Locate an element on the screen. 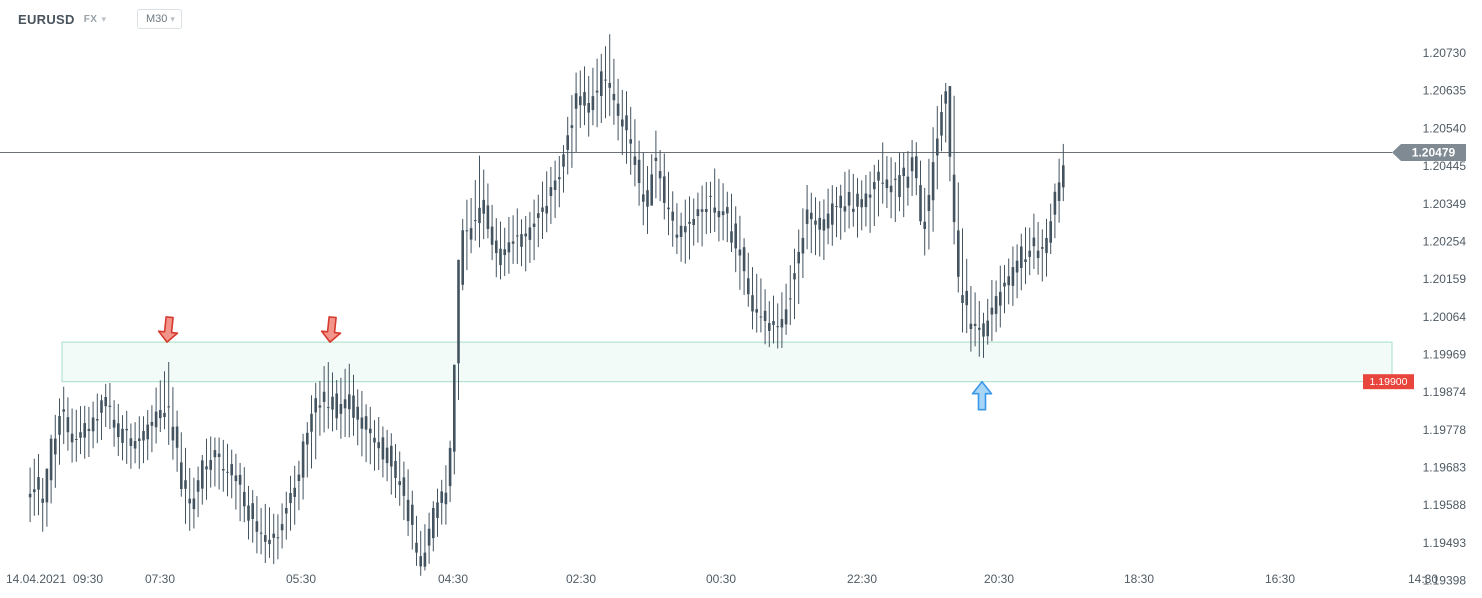 The height and width of the screenshot is (598, 1482). price-tick-label: 1.20445 is located at coordinates (1445, 166).